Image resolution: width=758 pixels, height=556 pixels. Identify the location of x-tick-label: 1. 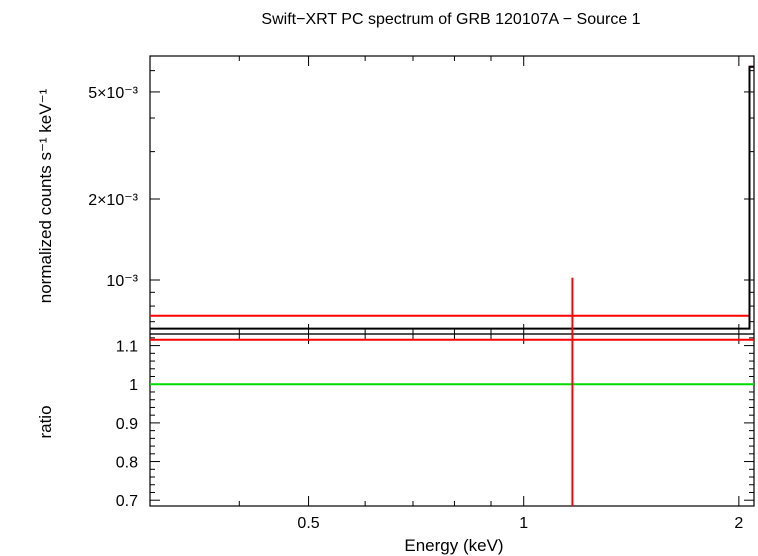
(523, 523).